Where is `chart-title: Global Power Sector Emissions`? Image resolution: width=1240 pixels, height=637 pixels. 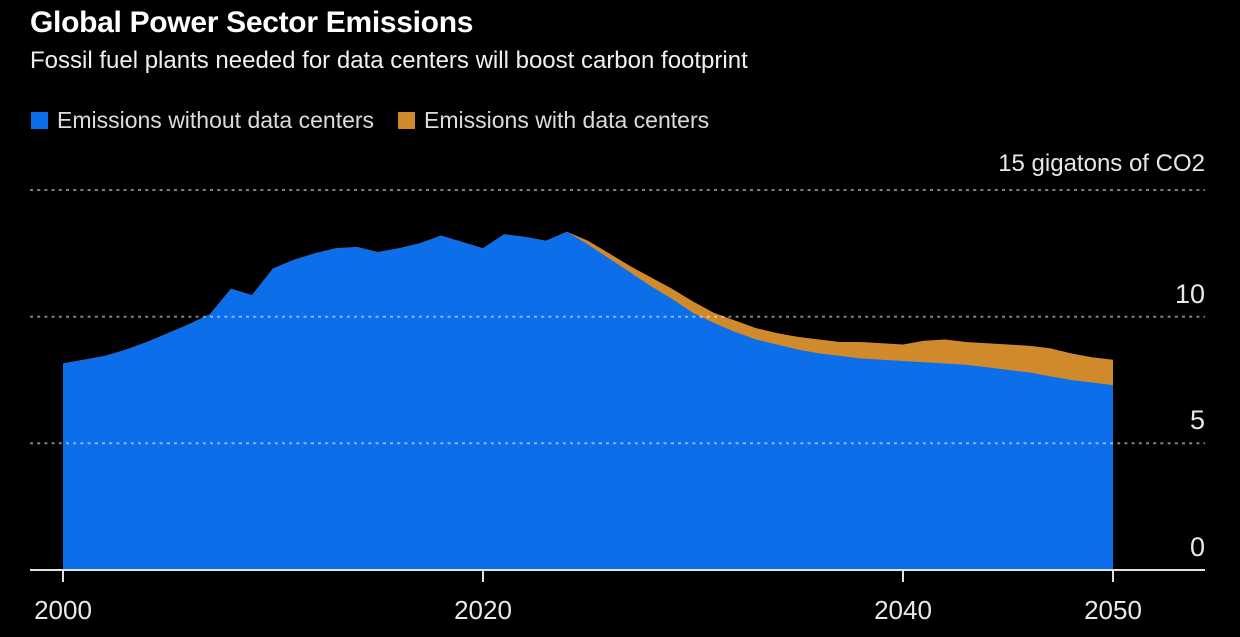
chart-title: Global Power Sector Emissions is located at coordinates (252, 22).